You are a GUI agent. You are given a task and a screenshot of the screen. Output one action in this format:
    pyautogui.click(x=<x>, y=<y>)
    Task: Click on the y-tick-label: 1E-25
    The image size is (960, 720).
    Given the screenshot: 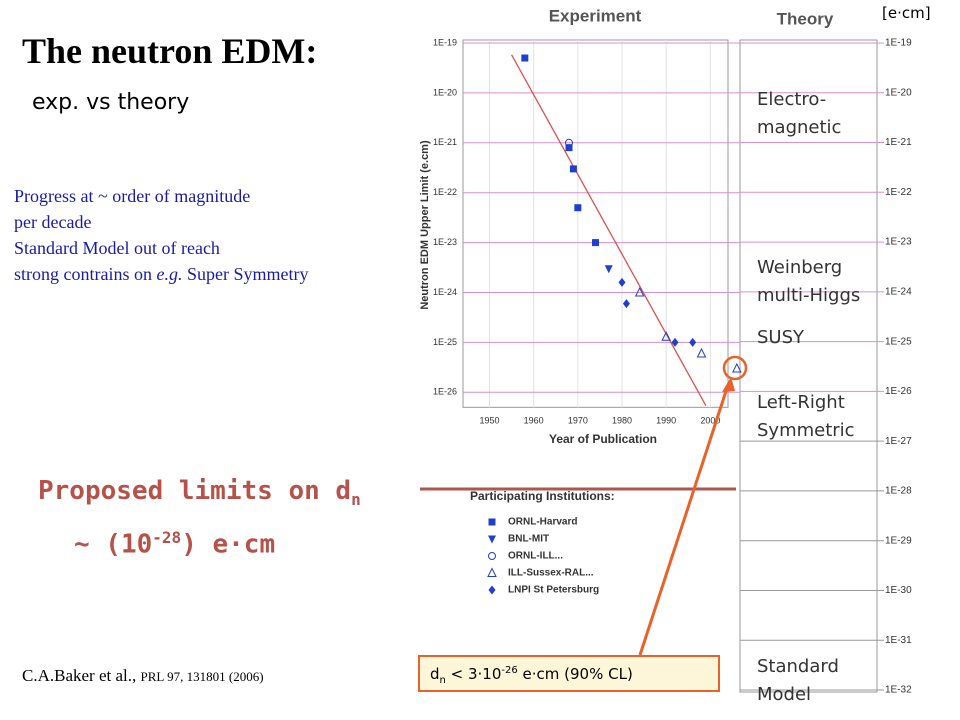 What is the action you would take?
    pyautogui.click(x=445, y=342)
    